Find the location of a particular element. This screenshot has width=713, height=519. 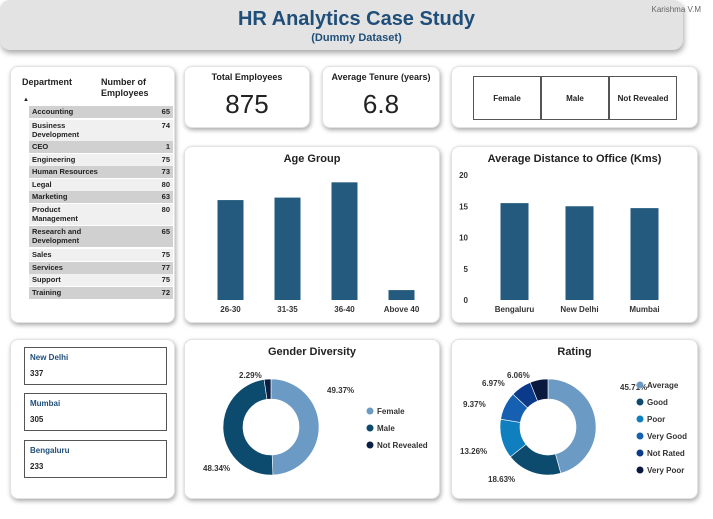

table-row: Sales 75 is located at coordinates (101, 255).